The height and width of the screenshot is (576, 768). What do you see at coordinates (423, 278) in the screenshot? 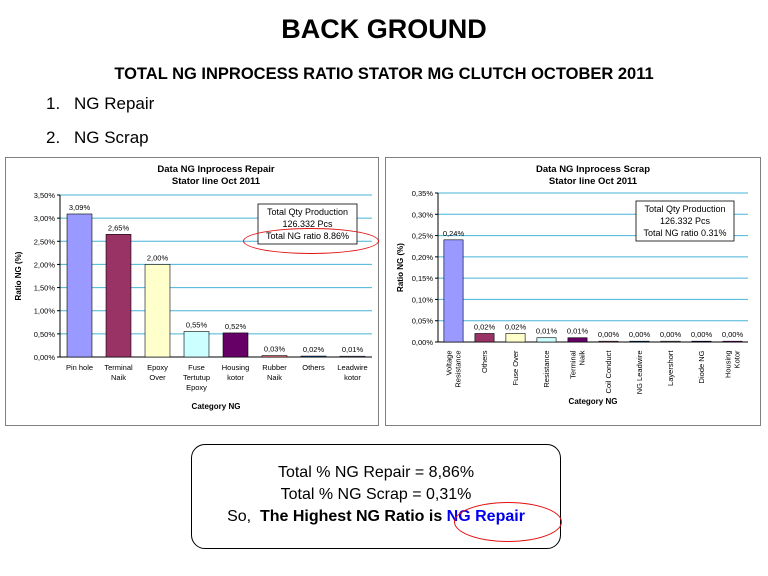
I see `y-tick-label: 0,15%` at bounding box center [423, 278].